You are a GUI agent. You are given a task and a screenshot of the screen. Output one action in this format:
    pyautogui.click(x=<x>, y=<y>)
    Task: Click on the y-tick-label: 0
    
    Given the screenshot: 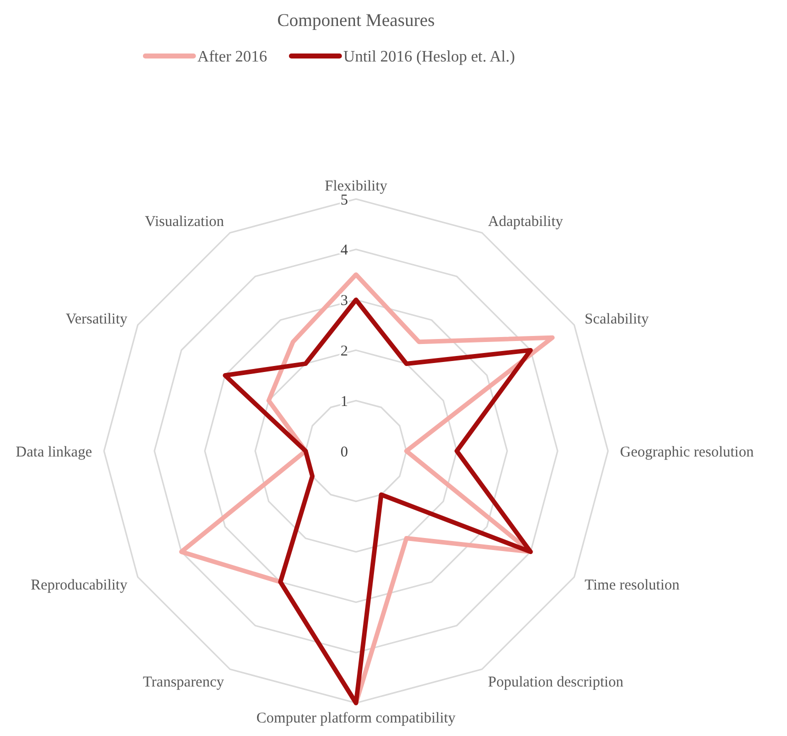 What is the action you would take?
    pyautogui.click(x=344, y=452)
    